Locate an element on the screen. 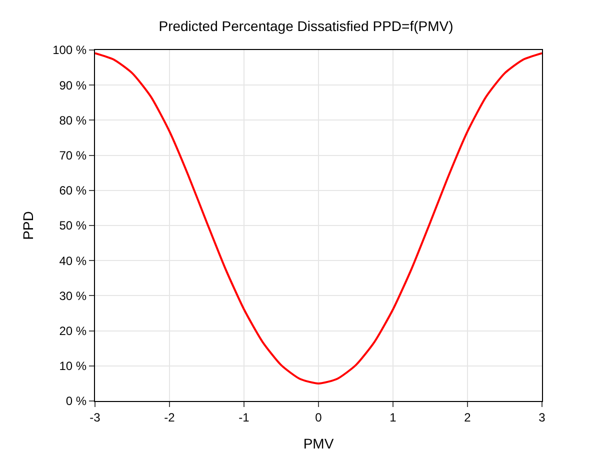 Image resolution: width=612 pixels, height=471 pixels. y-axis-title: PPD is located at coordinates (28, 225).